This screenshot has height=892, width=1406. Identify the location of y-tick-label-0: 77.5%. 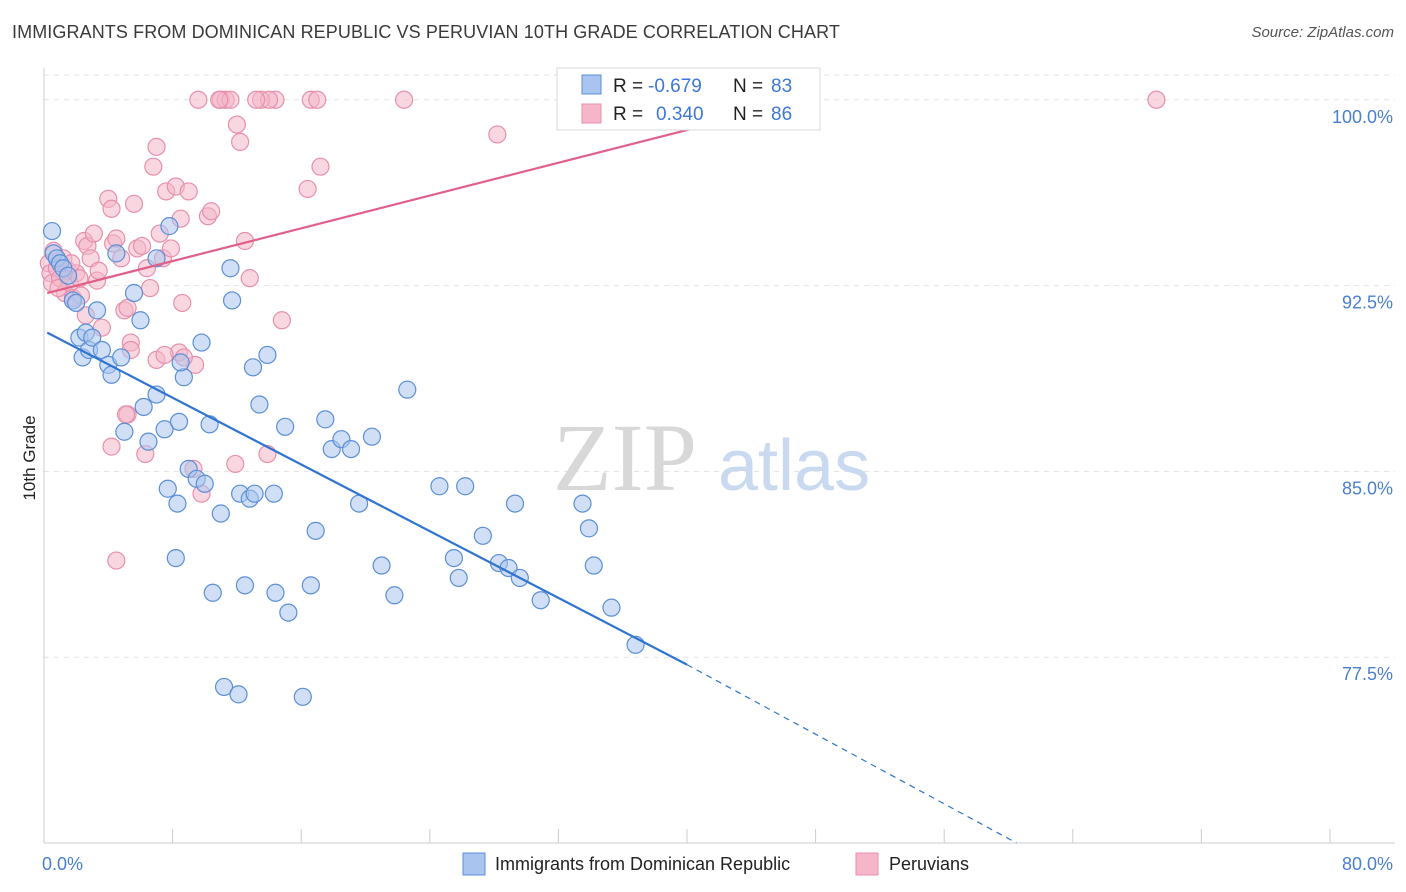
(1367, 674).